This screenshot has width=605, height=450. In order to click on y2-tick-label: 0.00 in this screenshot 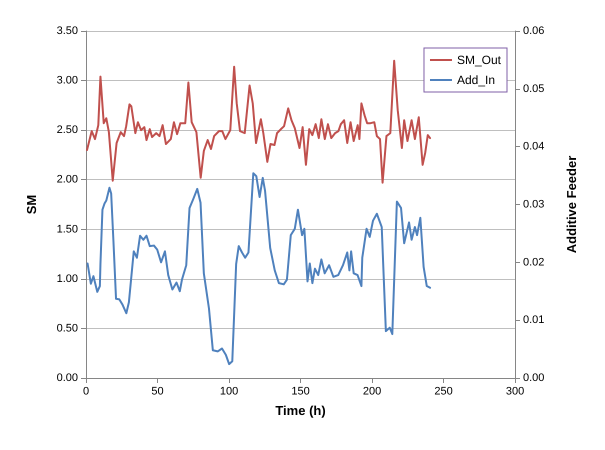, I will do `click(533, 378)`.